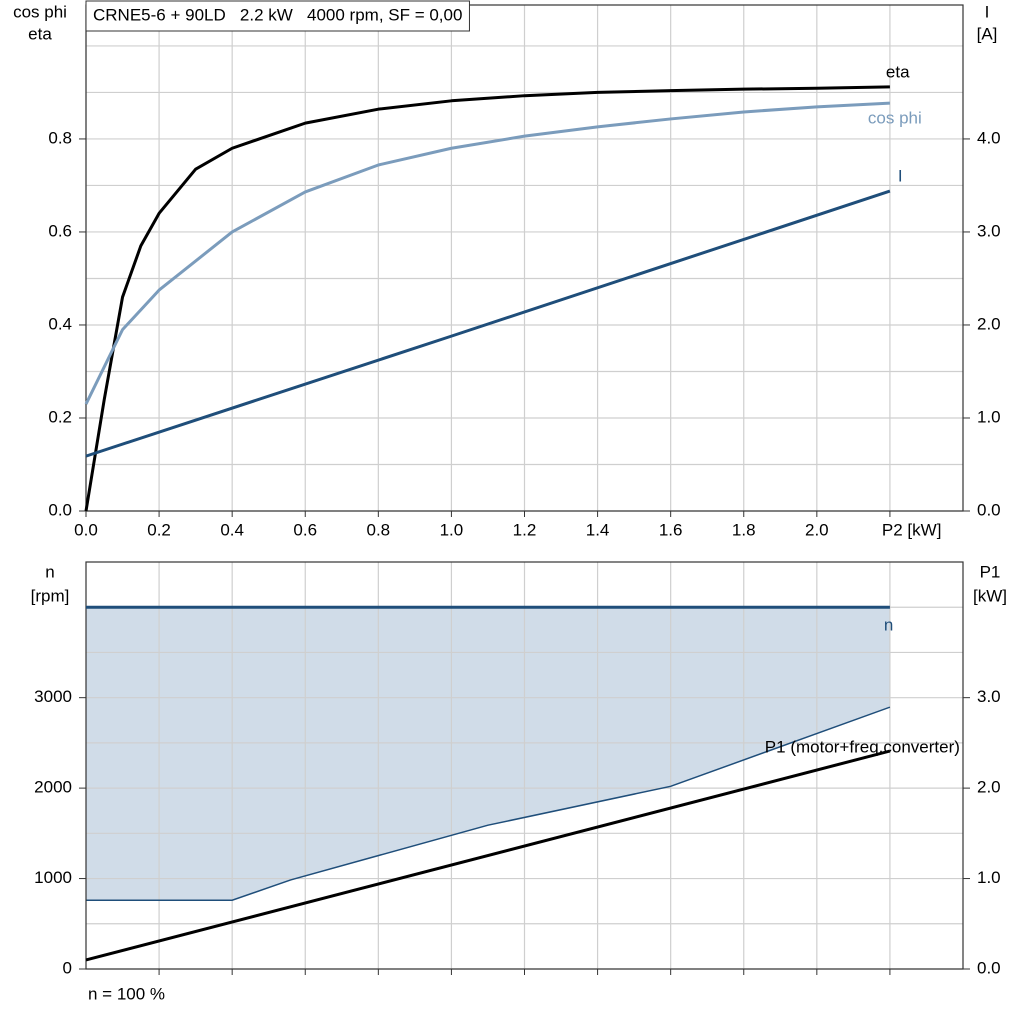 The width and height of the screenshot is (1024, 1024). I want to click on y-tick-label: 0.0, so click(60, 509).